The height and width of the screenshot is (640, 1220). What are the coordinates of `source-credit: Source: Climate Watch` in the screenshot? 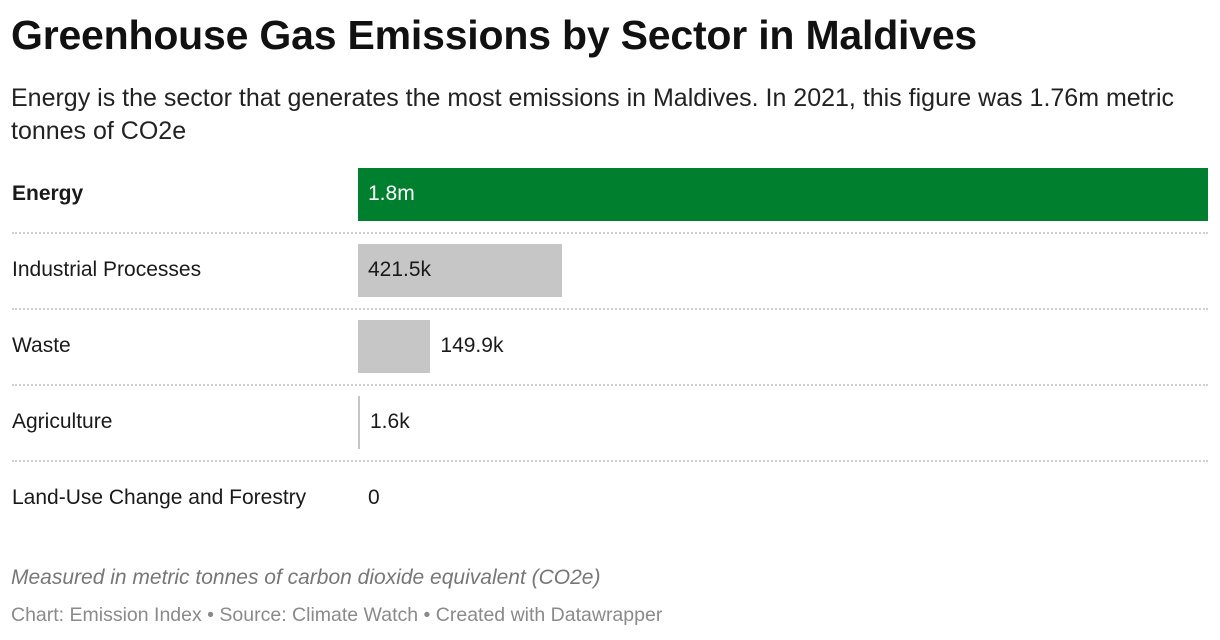 It's located at (319, 615).